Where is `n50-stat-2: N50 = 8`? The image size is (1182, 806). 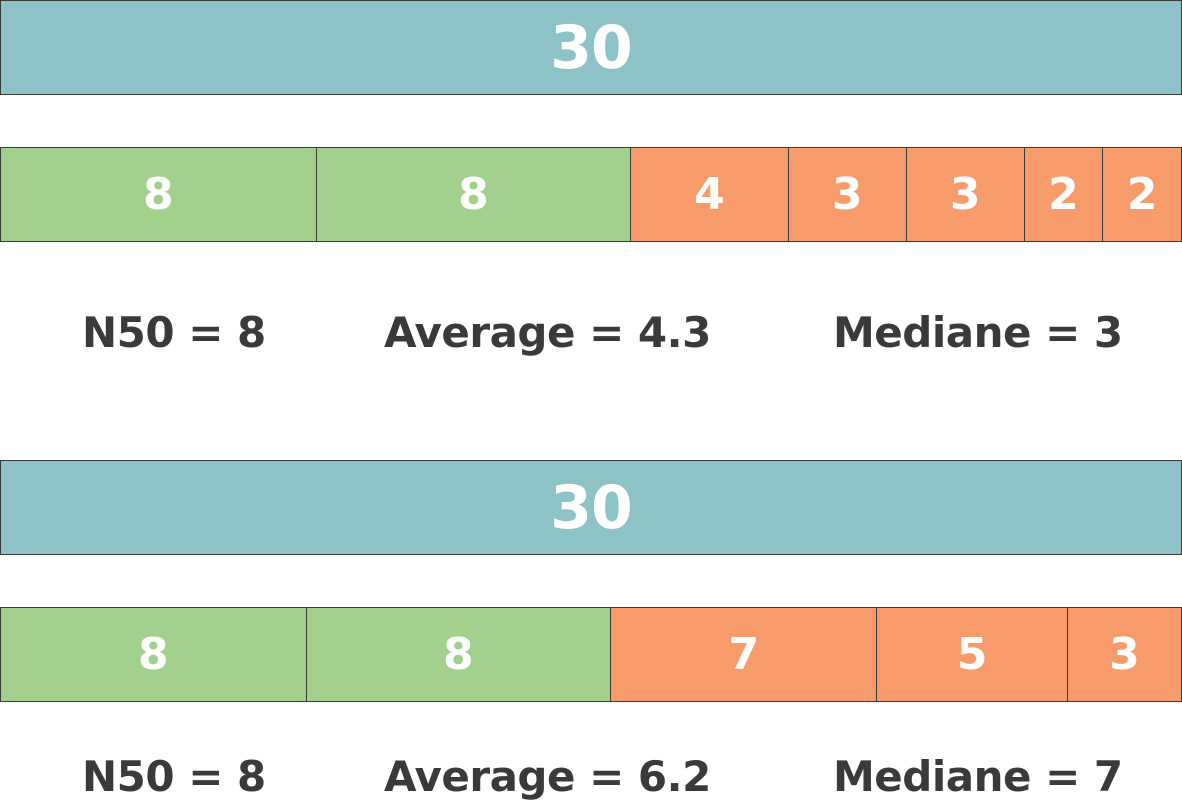 n50-stat-2: N50 = 8 is located at coordinates (174, 776).